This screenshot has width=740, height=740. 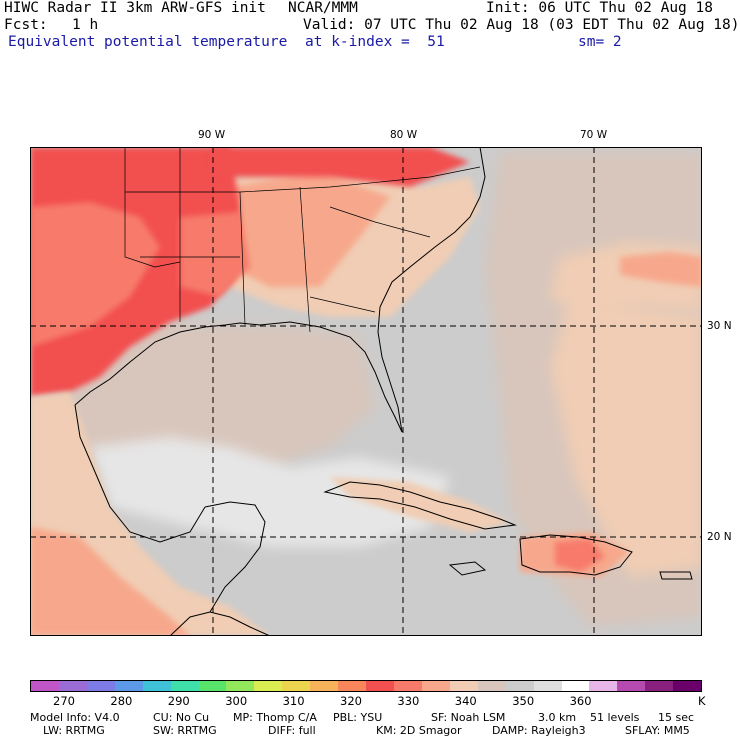 I want to click on florida-east-coast, so click(x=431, y=290).